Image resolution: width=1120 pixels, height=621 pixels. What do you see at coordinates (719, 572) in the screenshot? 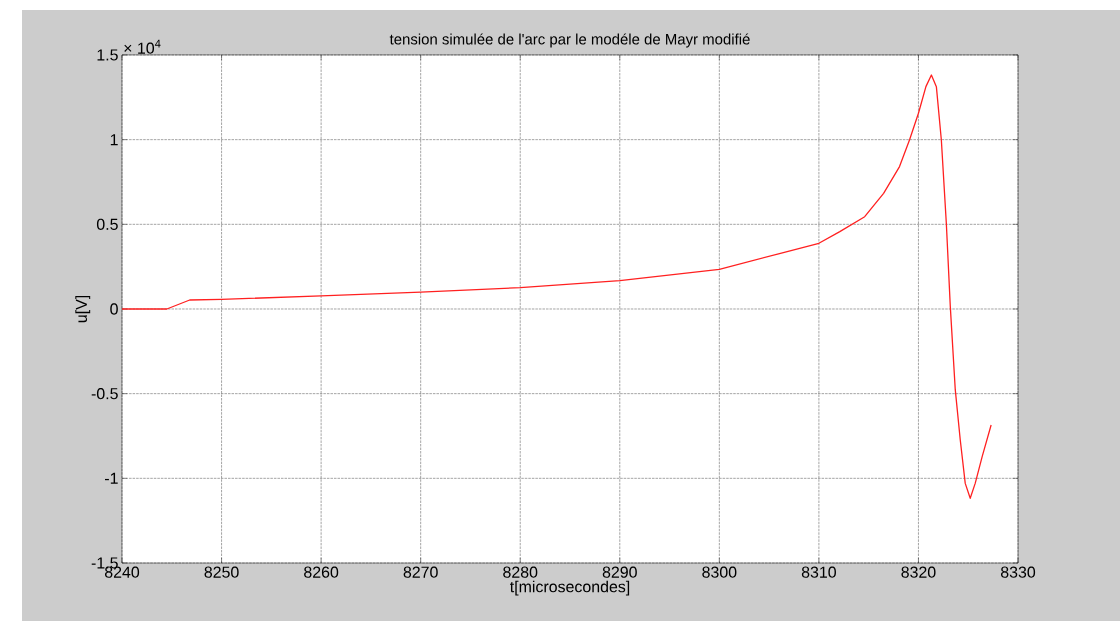
I see `x-tick-label: 8300` at bounding box center [719, 572].